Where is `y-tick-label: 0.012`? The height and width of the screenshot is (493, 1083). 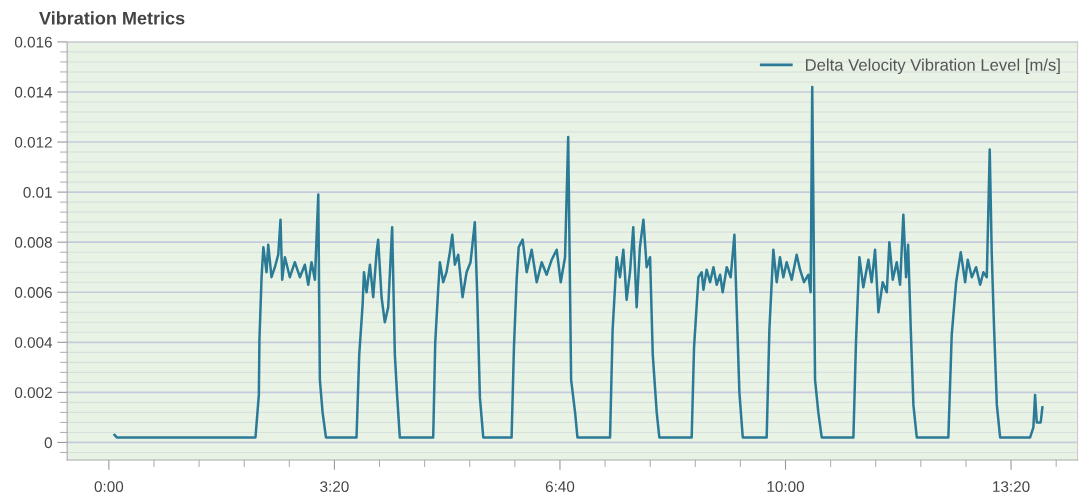
y-tick-label: 0.012 is located at coordinates (33, 142).